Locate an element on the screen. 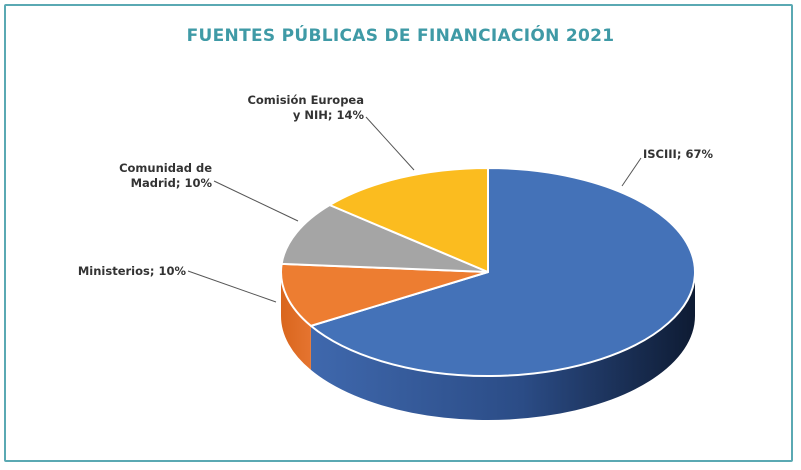 The width and height of the screenshot is (801, 470). label-comunidad: Comunidad de Madrid; 10% is located at coordinates (165, 175).